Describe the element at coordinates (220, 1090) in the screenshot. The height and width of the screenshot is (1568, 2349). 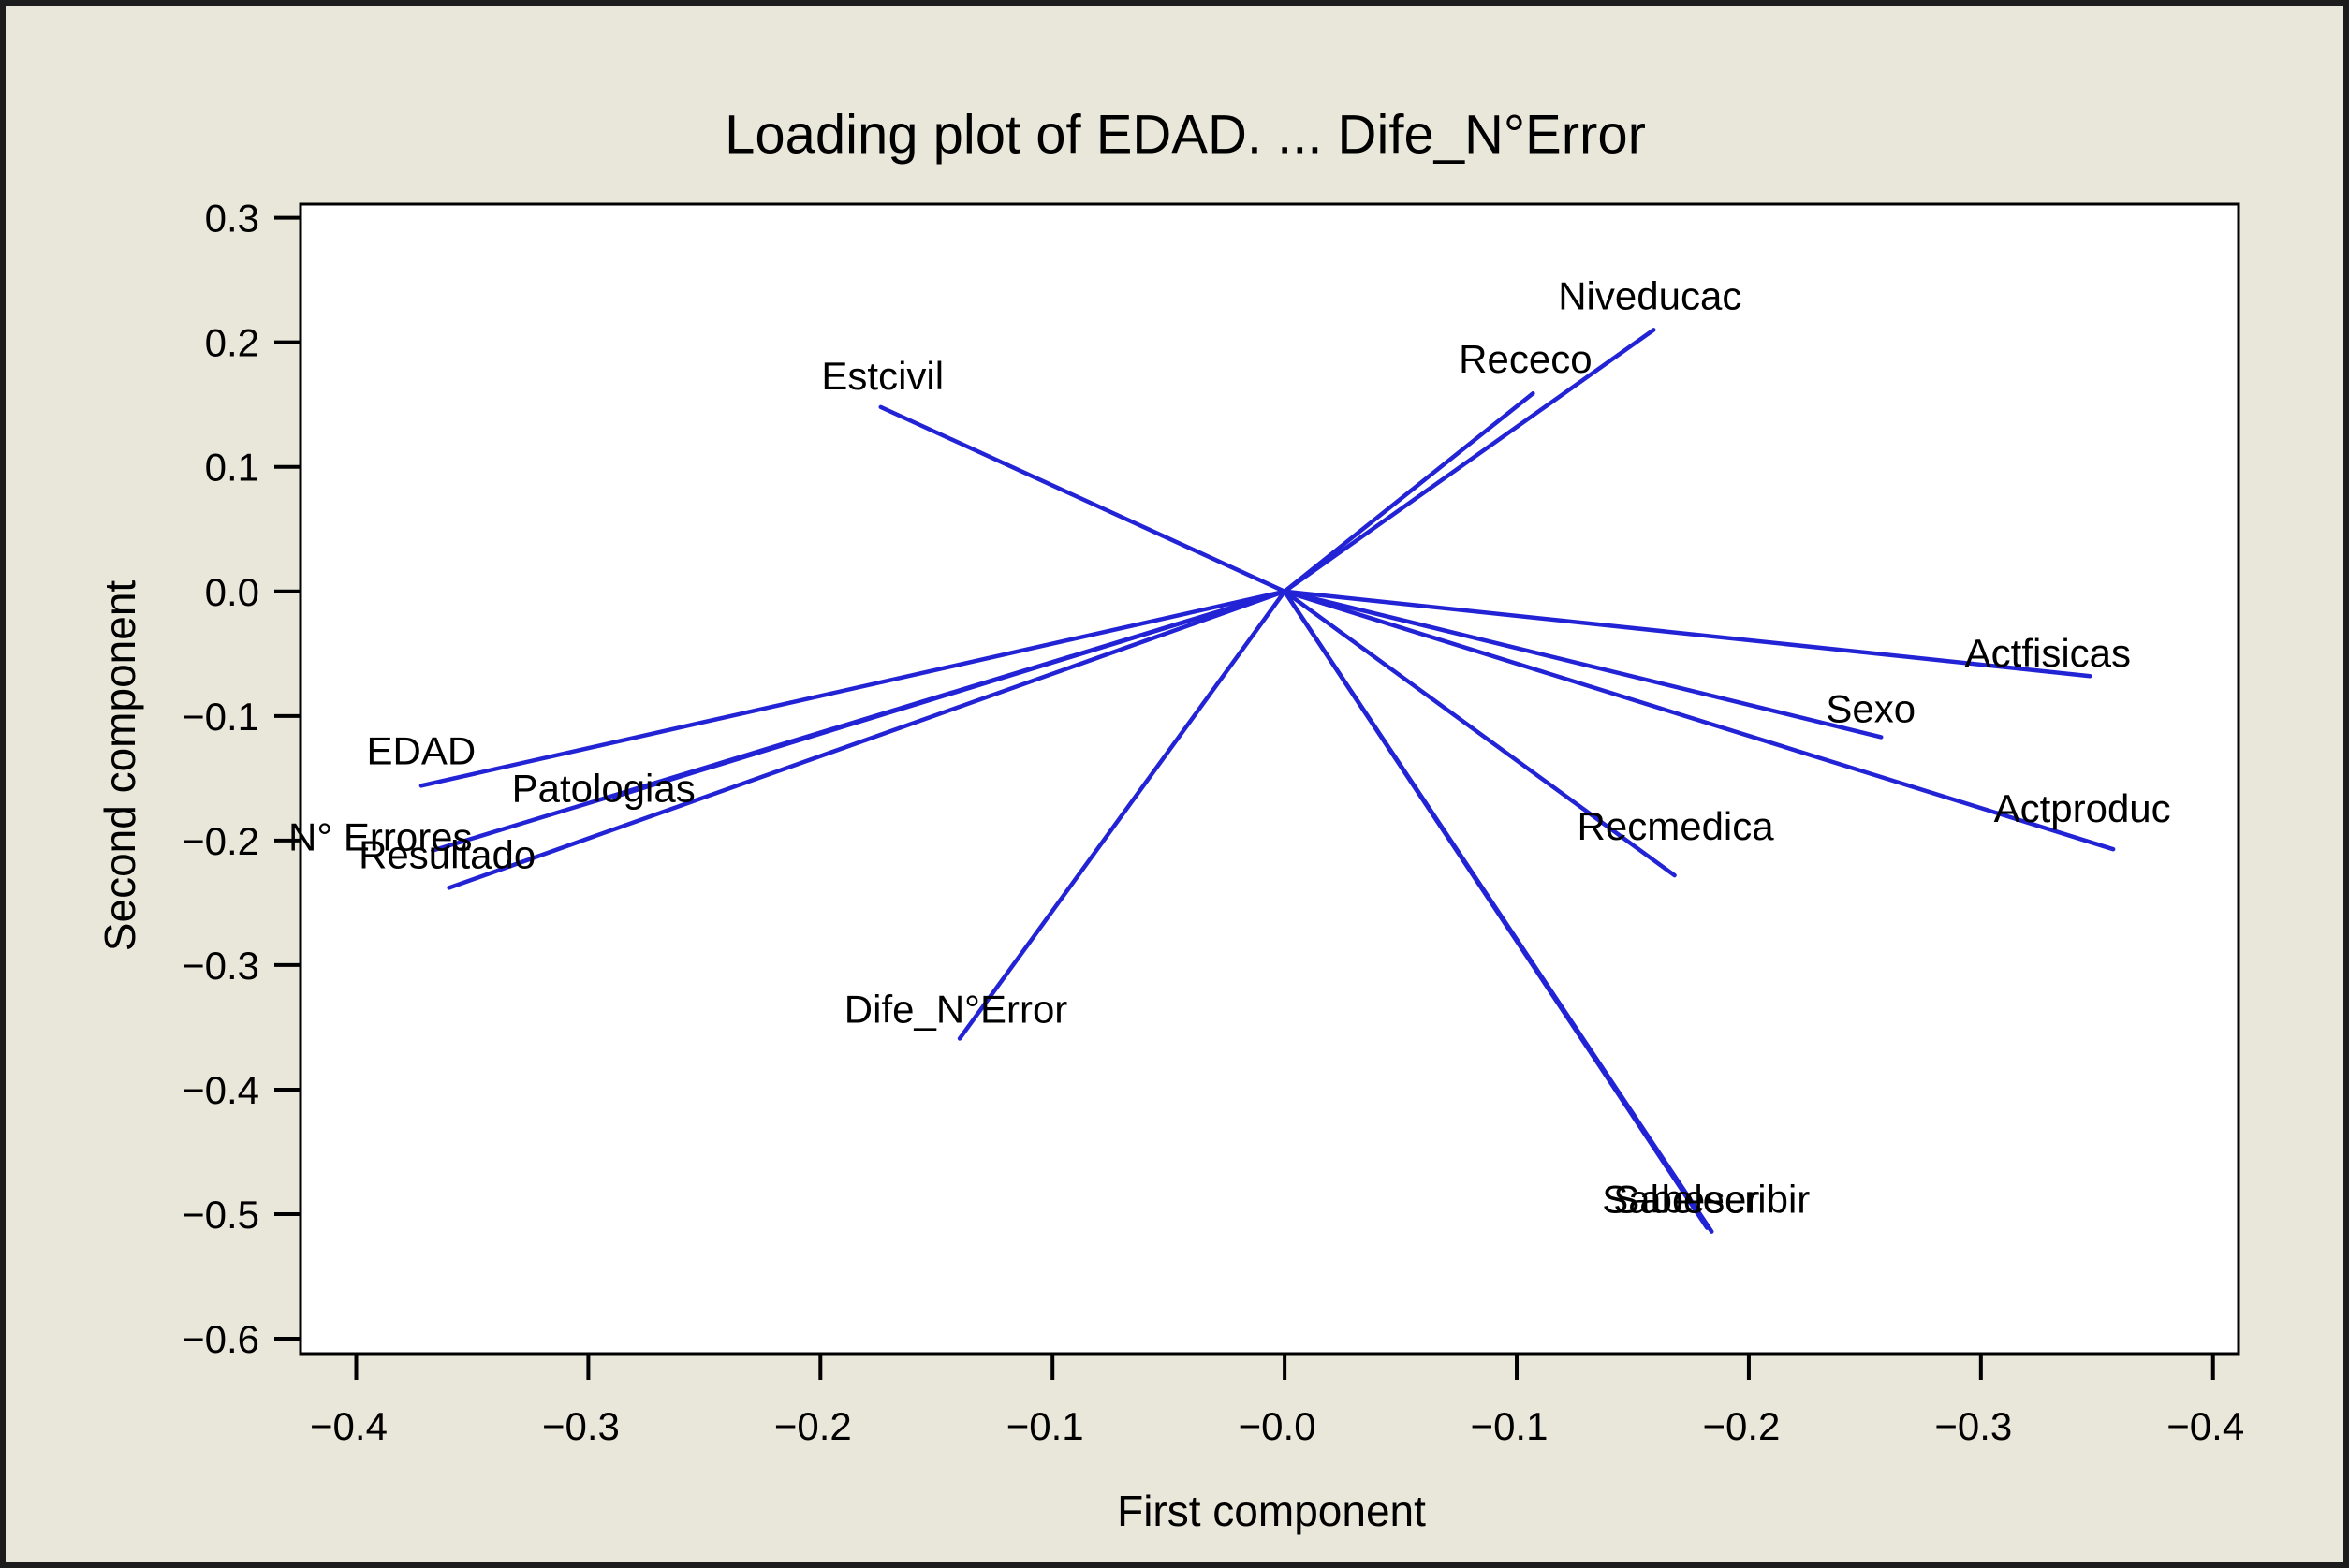
I see `y-tick-label: −0.4` at that location.